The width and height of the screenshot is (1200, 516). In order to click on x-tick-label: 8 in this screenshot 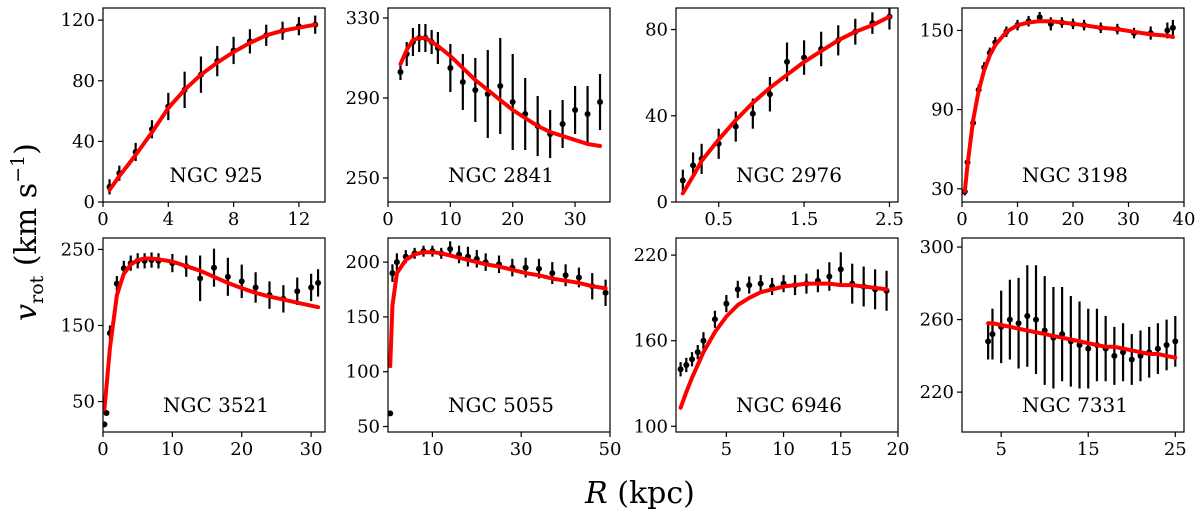, I will do `click(233, 219)`.